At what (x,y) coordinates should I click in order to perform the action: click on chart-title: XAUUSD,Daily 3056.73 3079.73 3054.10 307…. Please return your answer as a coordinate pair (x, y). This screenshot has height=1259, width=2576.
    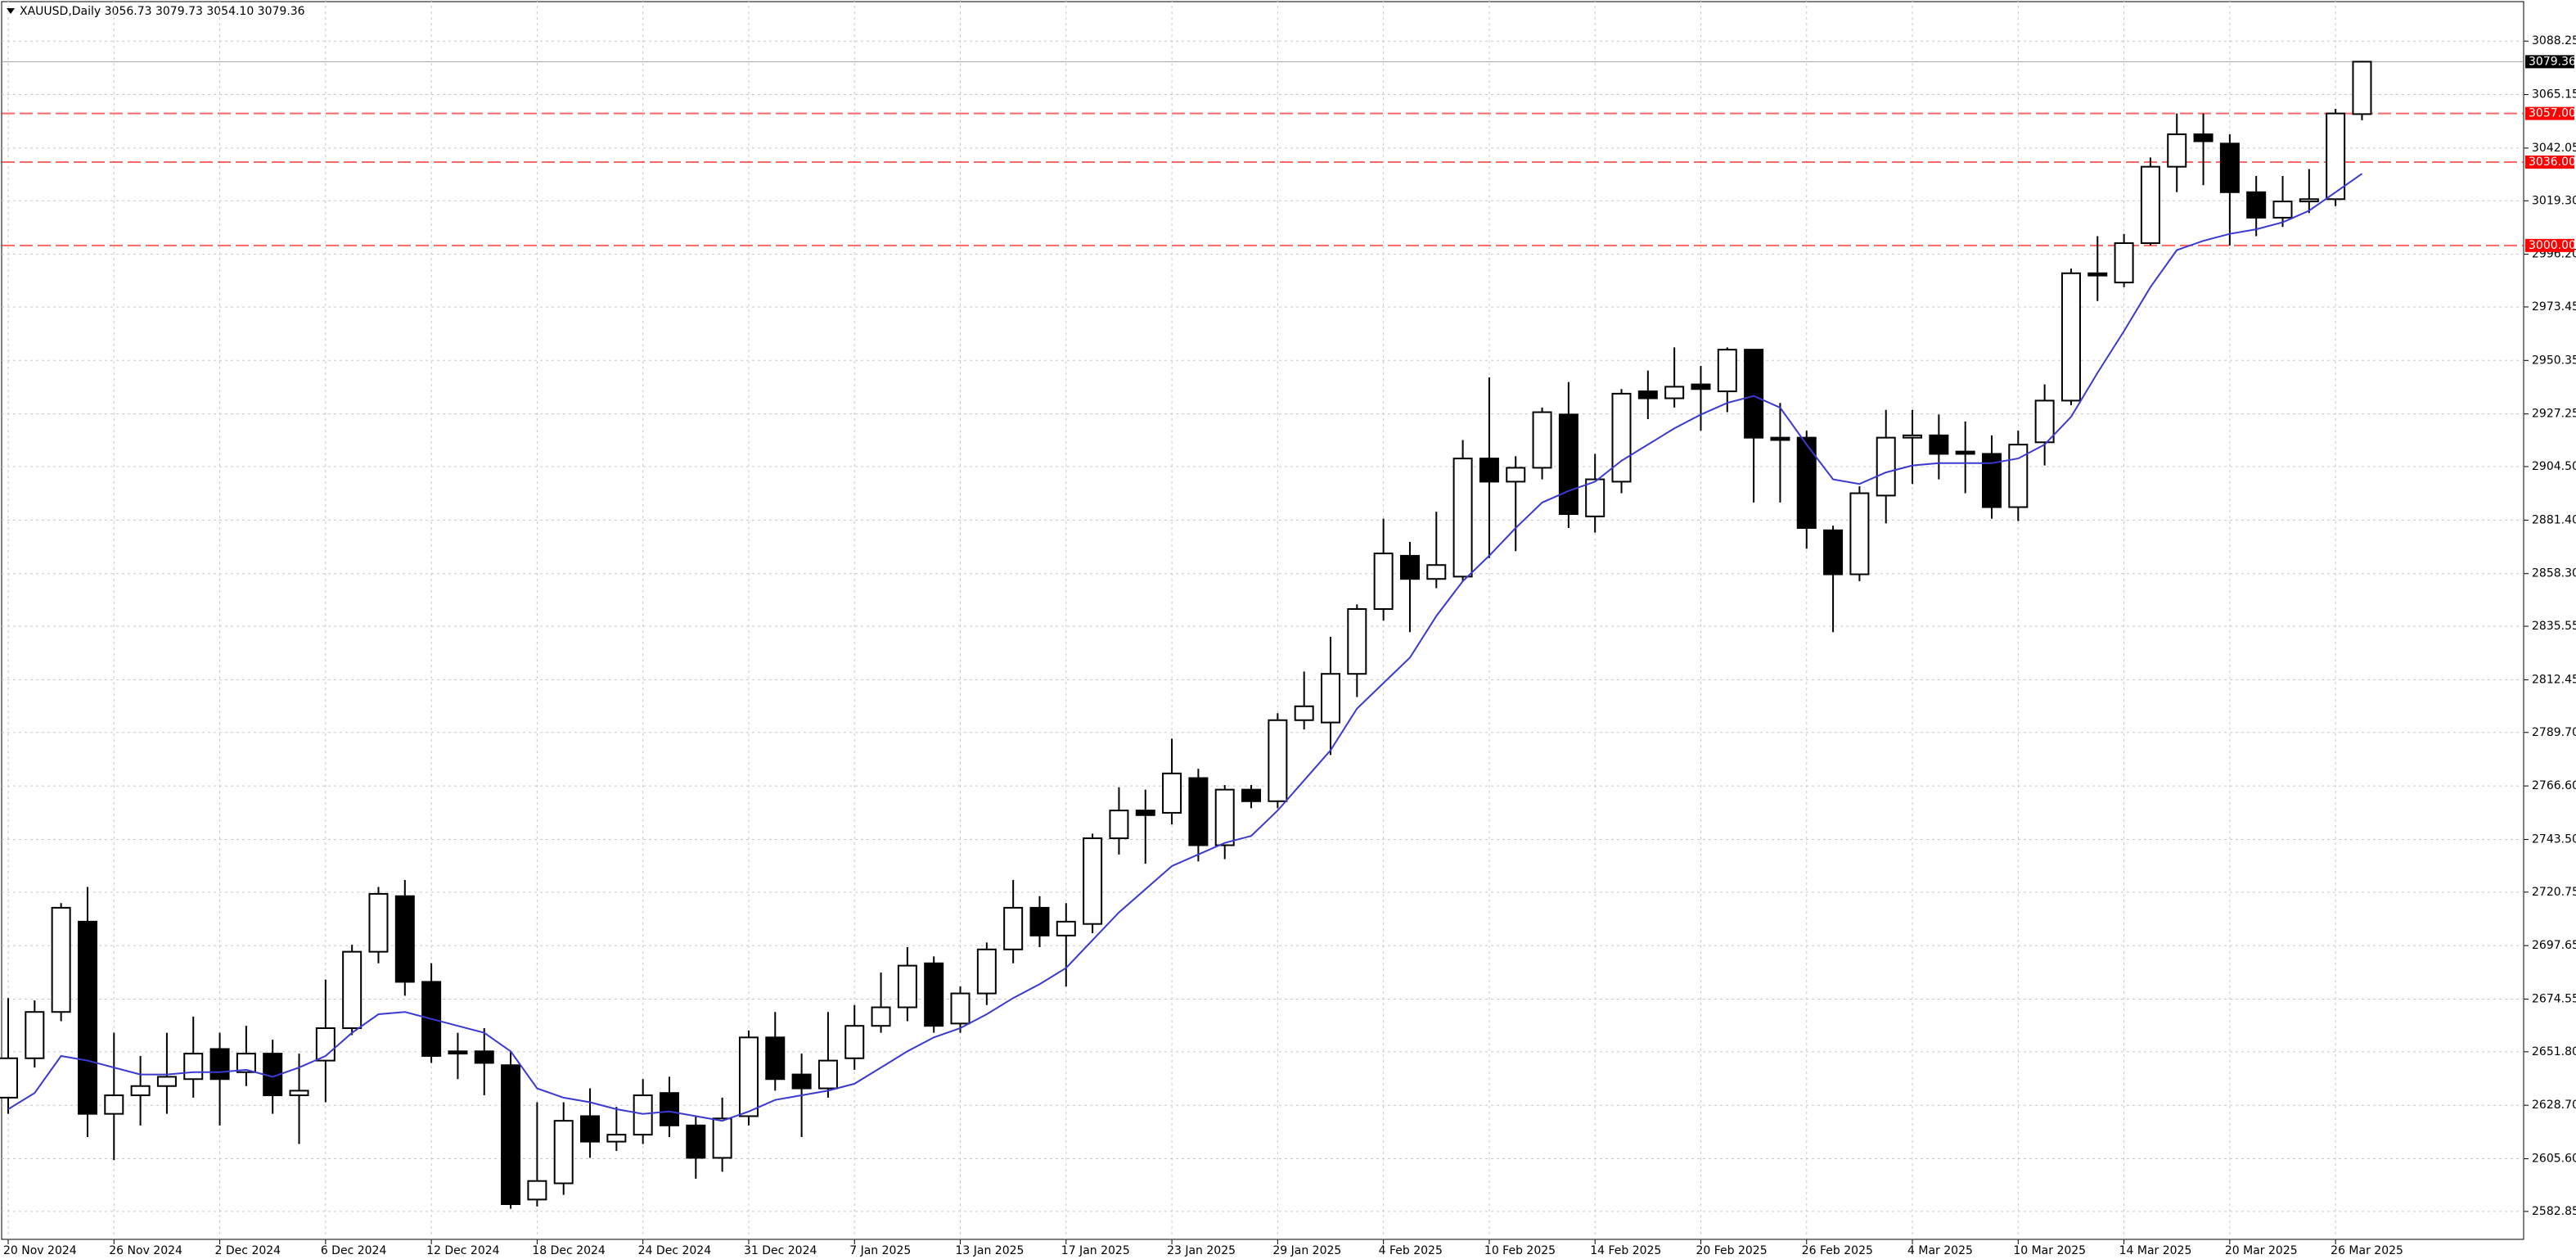
    Looking at the image, I should click on (162, 11).